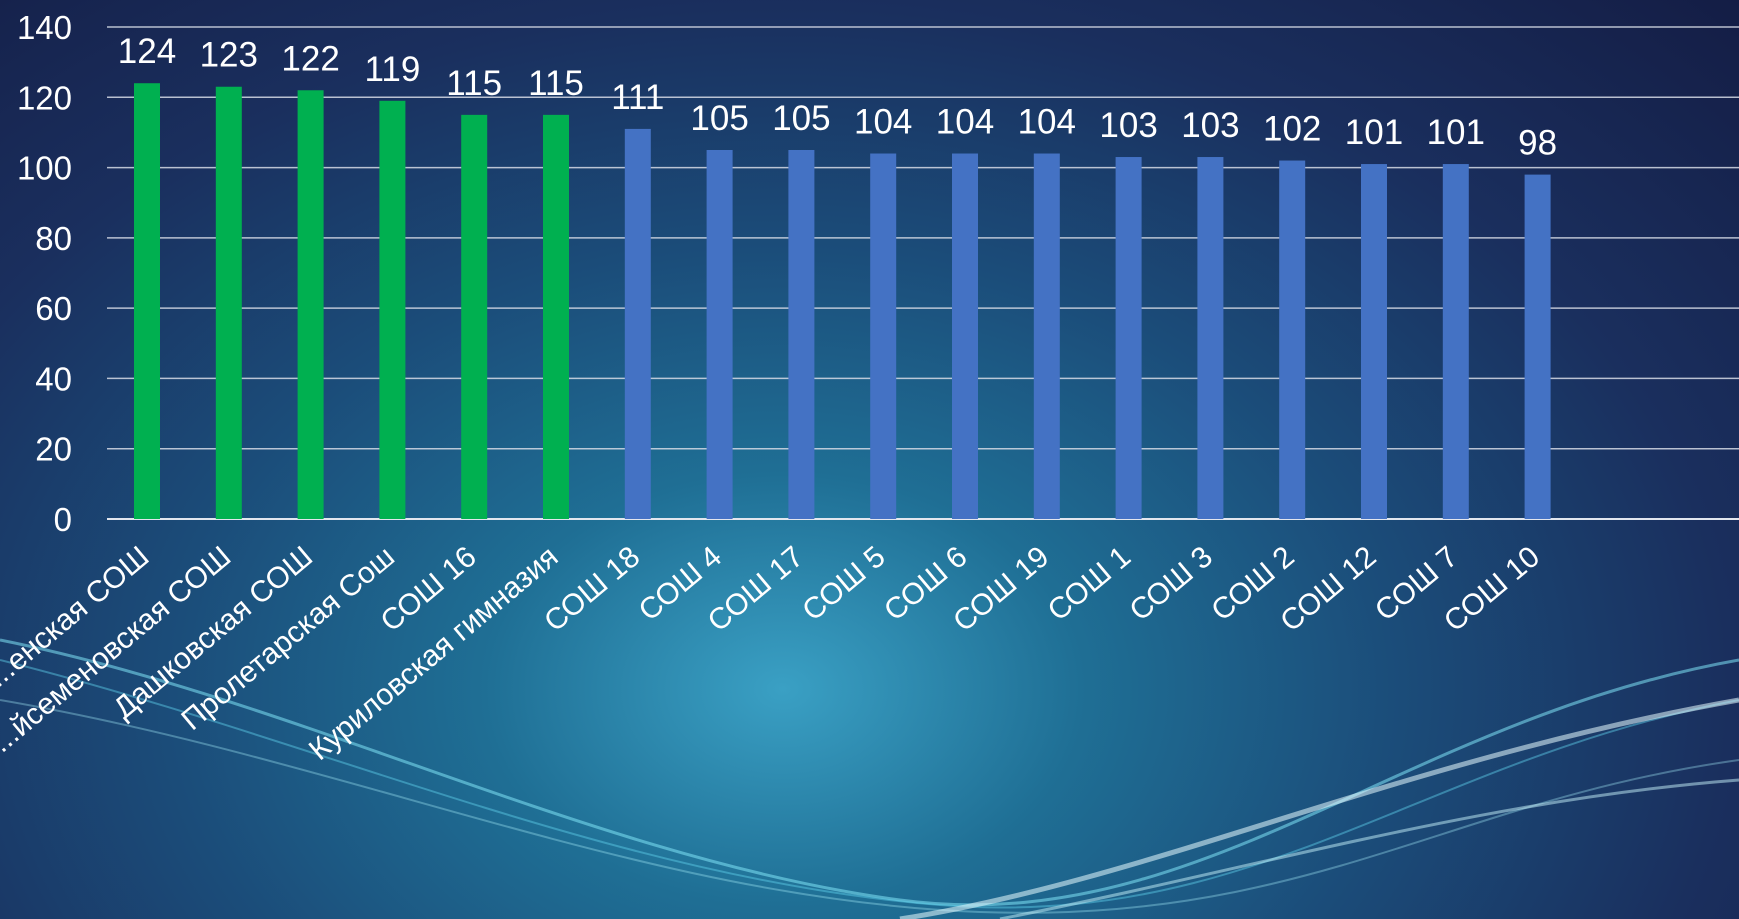 Image resolution: width=1739 pixels, height=919 pixels. Describe the element at coordinates (637, 97) in the screenshot. I see `data-label: 111` at that location.